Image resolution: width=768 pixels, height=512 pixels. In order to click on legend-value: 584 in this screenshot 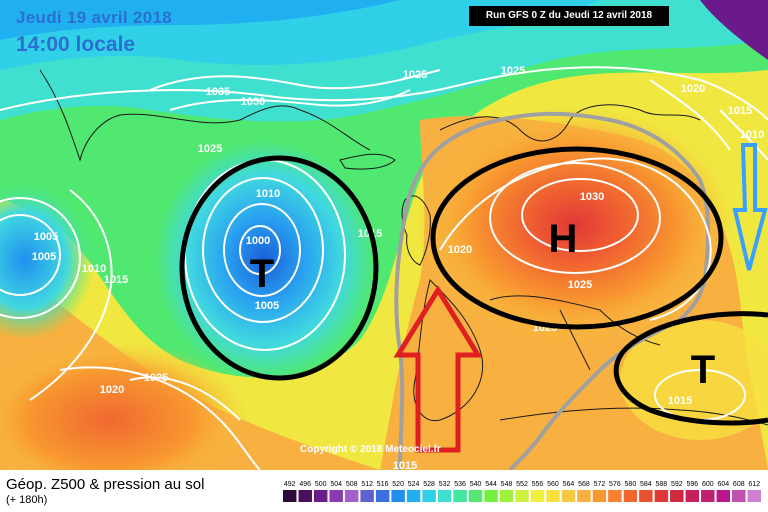, I will do `click(646, 484)`.